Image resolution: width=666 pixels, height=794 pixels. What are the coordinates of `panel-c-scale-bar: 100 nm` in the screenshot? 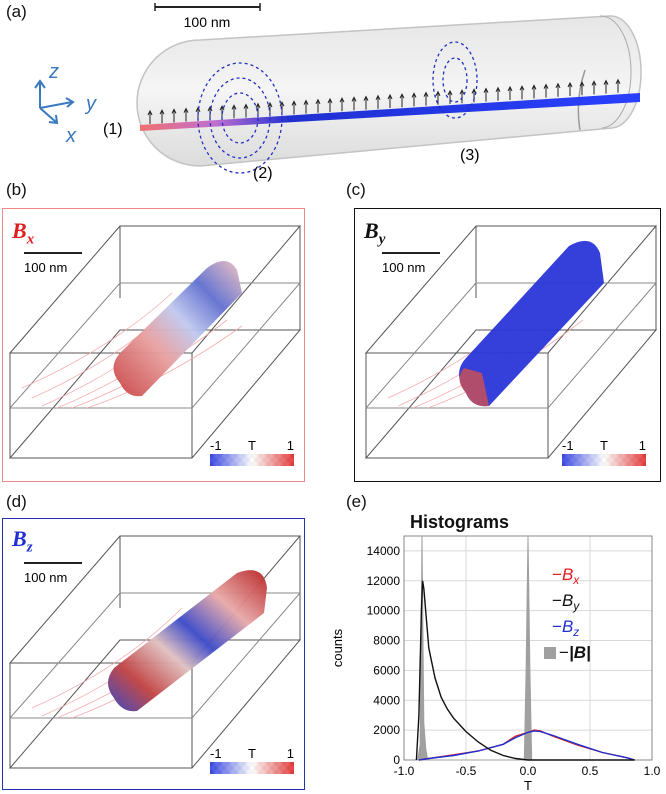 It's located at (403, 267).